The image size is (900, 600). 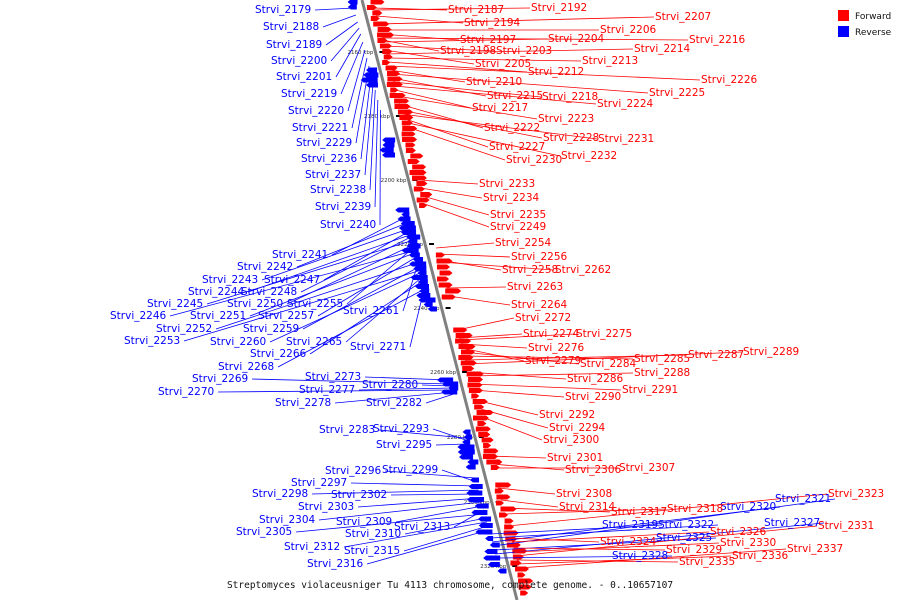 I want to click on forward-gene-label: Strvi_2276, so click(x=556, y=348).